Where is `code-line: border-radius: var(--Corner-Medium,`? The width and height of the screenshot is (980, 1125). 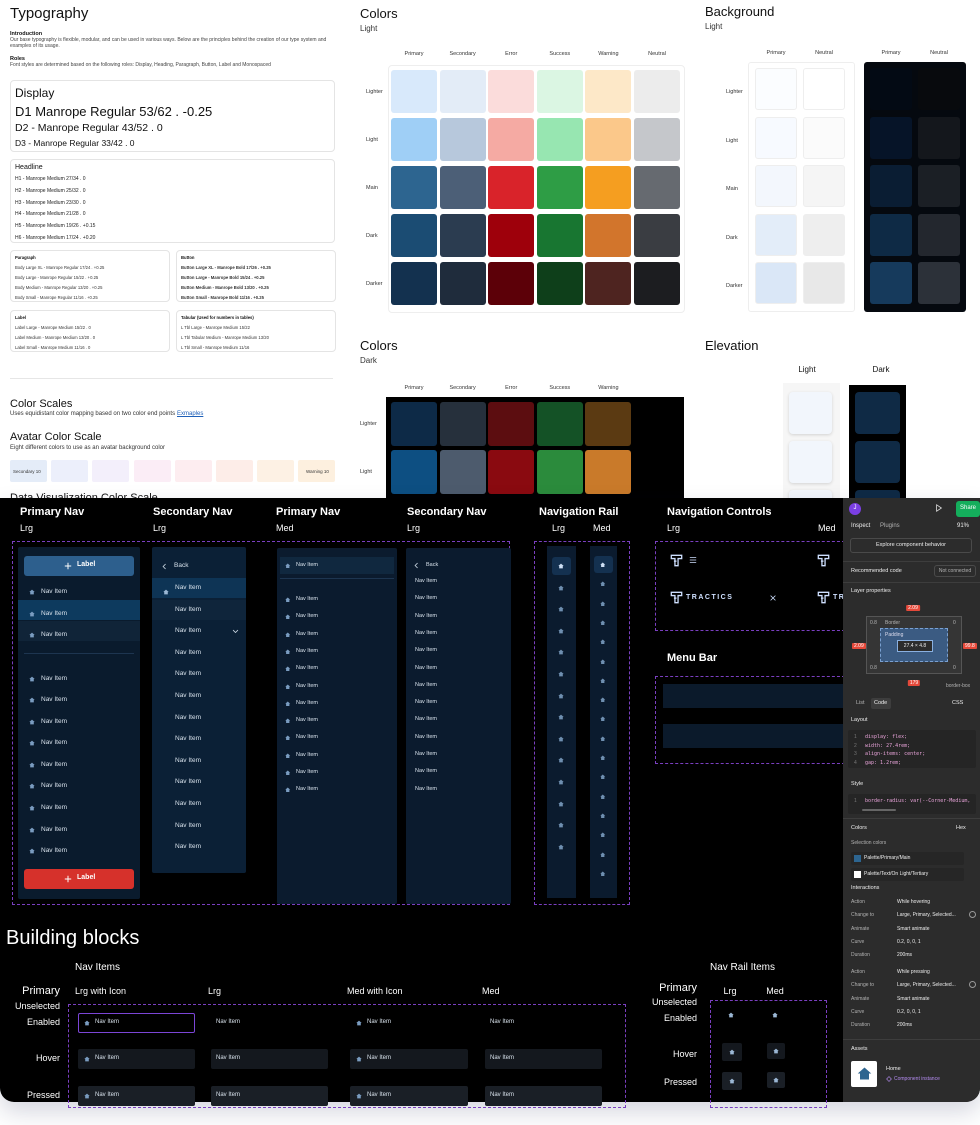
code-line: border-radius: var(--Corner-Medium, is located at coordinates (918, 801).